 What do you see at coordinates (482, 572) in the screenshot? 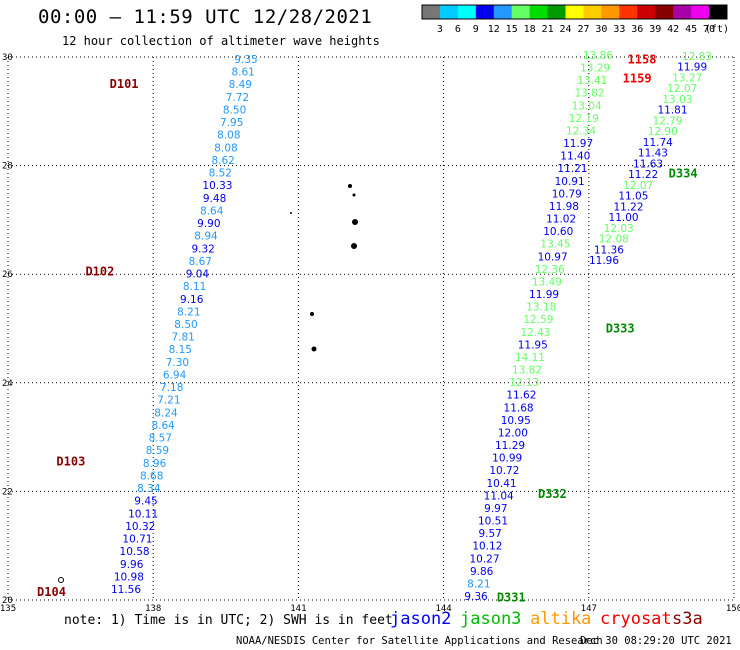
I see `swh-value: 9.86` at bounding box center [482, 572].